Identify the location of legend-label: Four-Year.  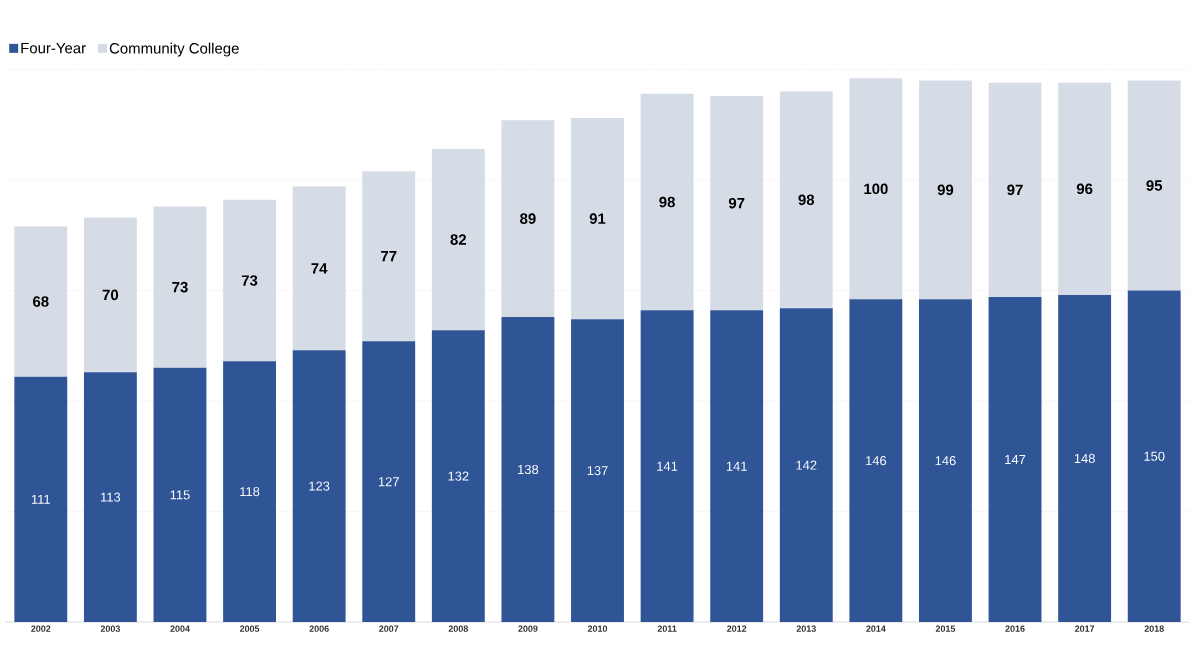
(53, 48).